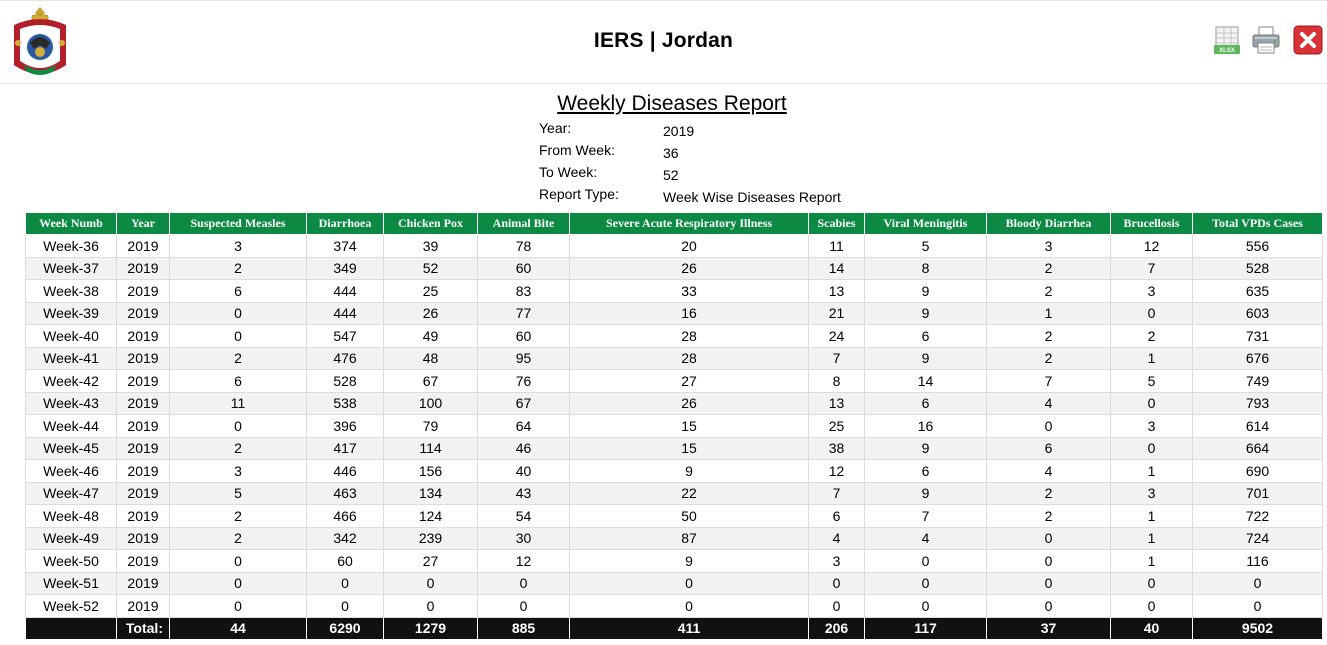  Describe the element at coordinates (925, 223) in the screenshot. I see `column-header: Viral Meningitis` at that location.